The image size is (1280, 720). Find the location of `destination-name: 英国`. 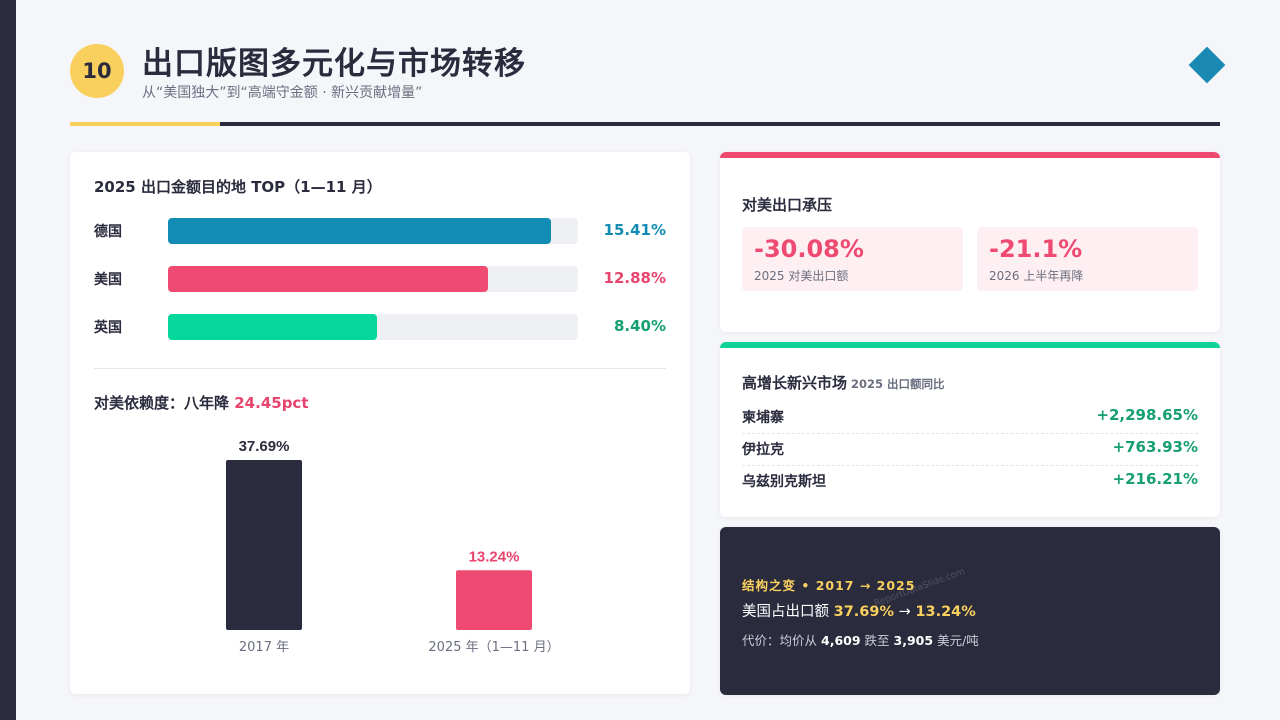

destination-name: 英国 is located at coordinates (108, 328).